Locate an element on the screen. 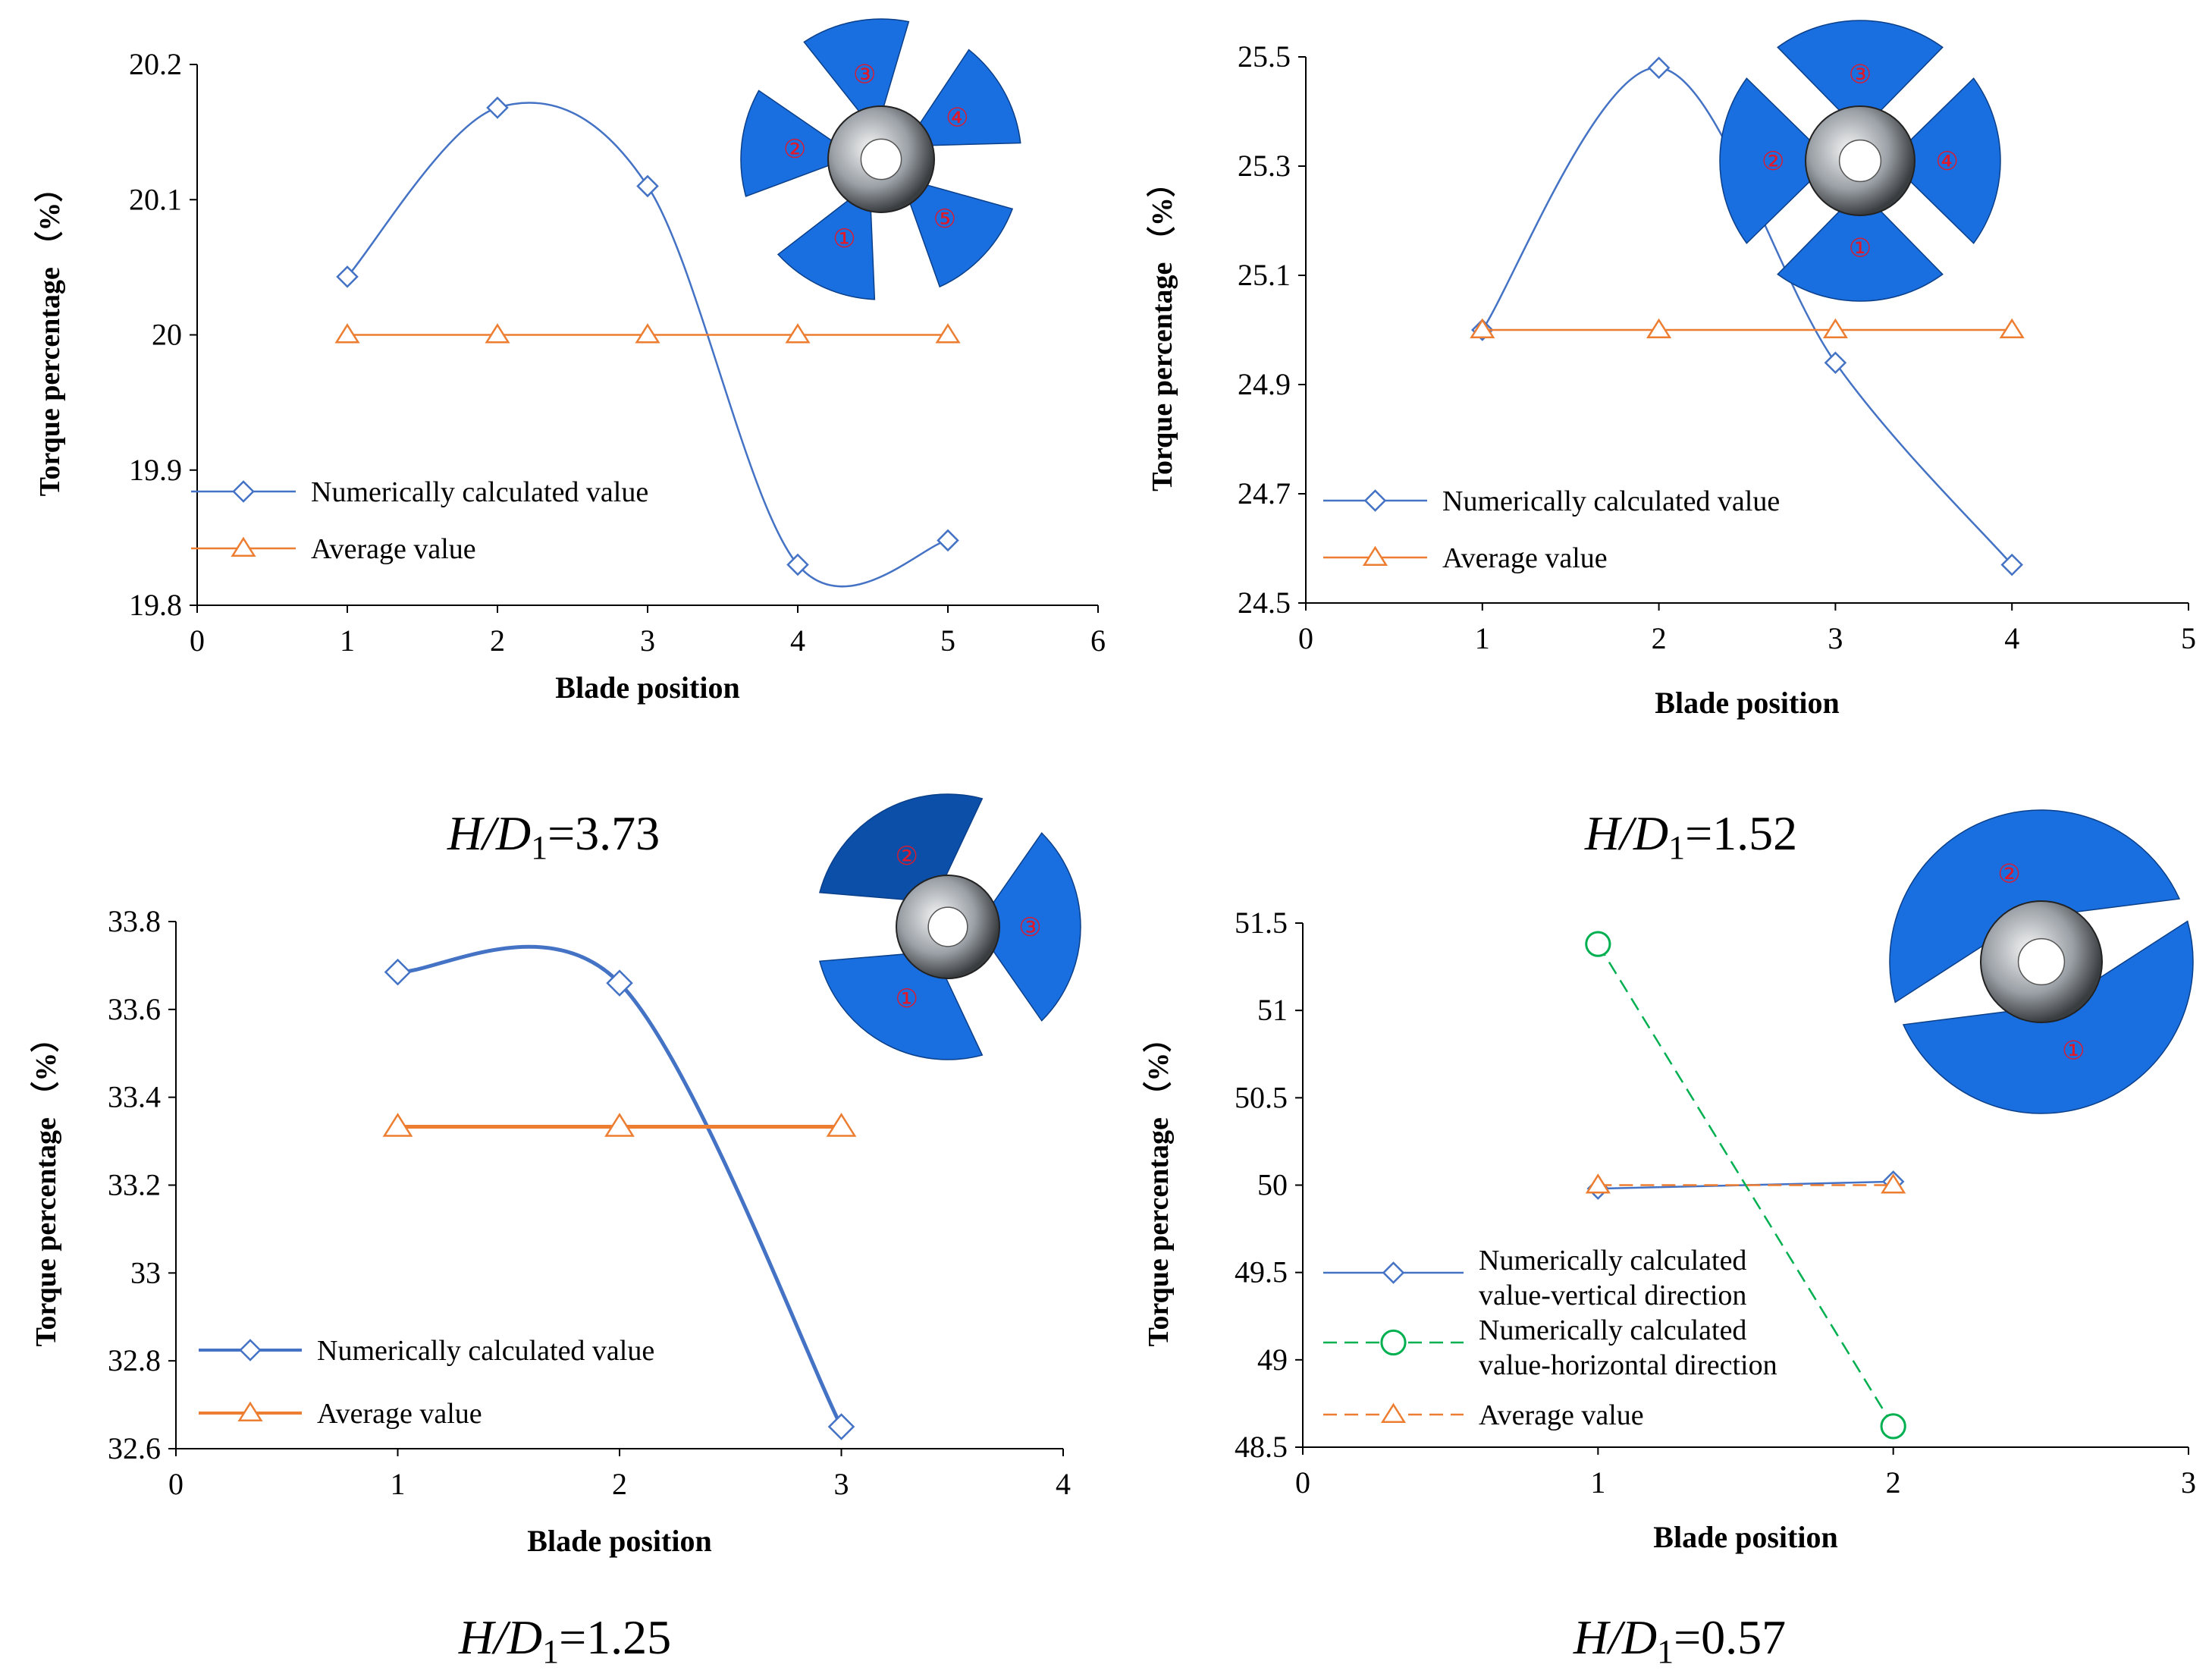  y-tick-label: 24.5 is located at coordinates (1264, 603).